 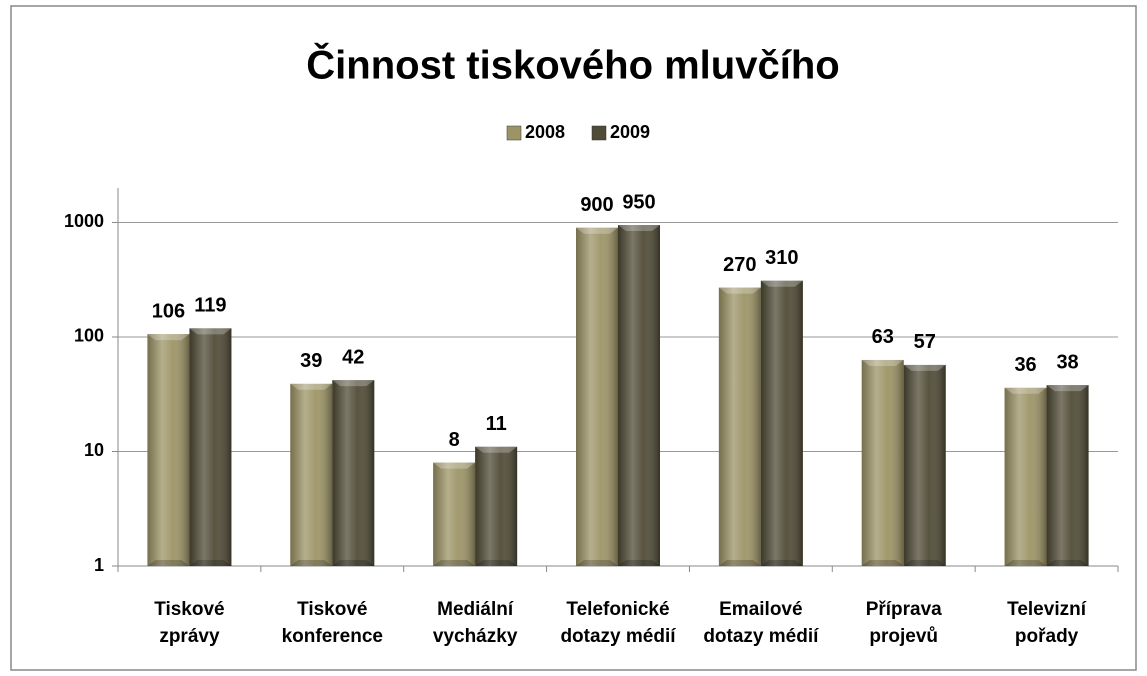 I want to click on data-label: 270, so click(x=739, y=265).